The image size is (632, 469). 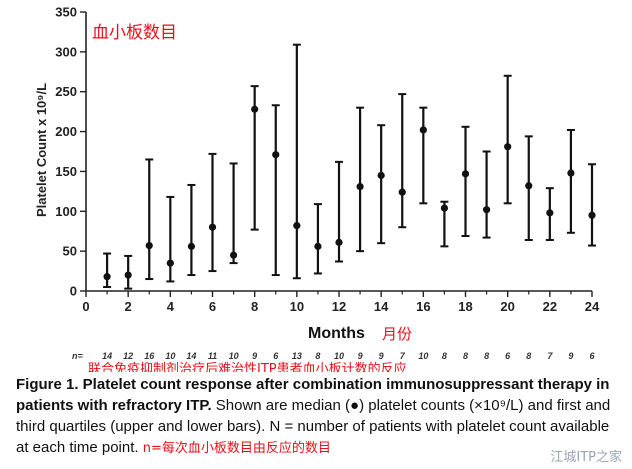 I want to click on y-tick-label: 200, so click(x=66, y=131).